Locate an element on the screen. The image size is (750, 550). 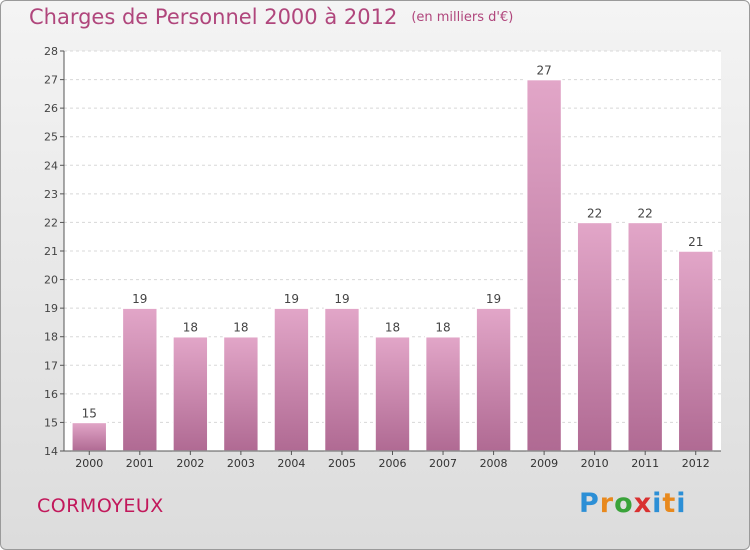
x-tick-label-2003: 2003 is located at coordinates (241, 463).